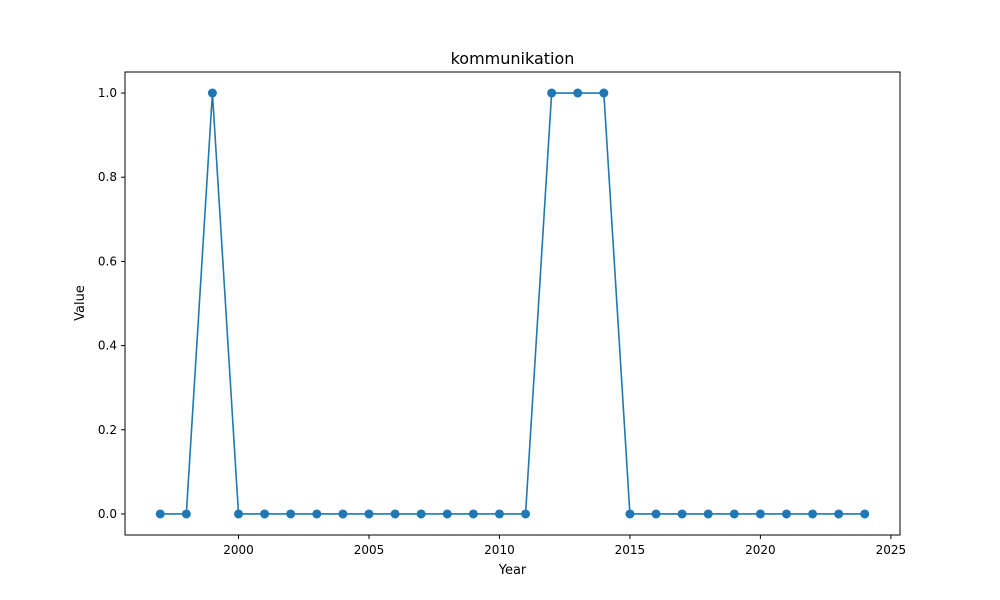  I want to click on y-tick-label: 0.2, so click(107, 430).